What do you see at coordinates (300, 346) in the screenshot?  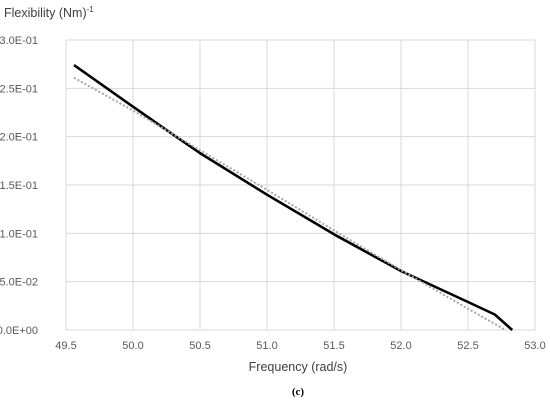 I see `x-tick-labels: 49.5 50.0 50.5 51.0 51.5 52.0 52.5 53.0` at bounding box center [300, 346].